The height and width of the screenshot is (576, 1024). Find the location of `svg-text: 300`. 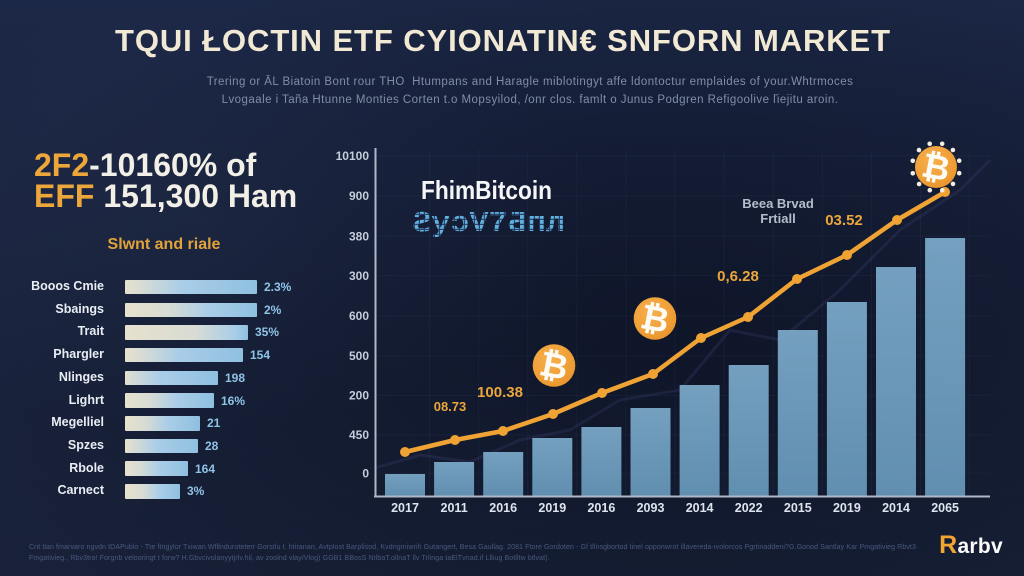

svg-text: 300 is located at coordinates (359, 276).